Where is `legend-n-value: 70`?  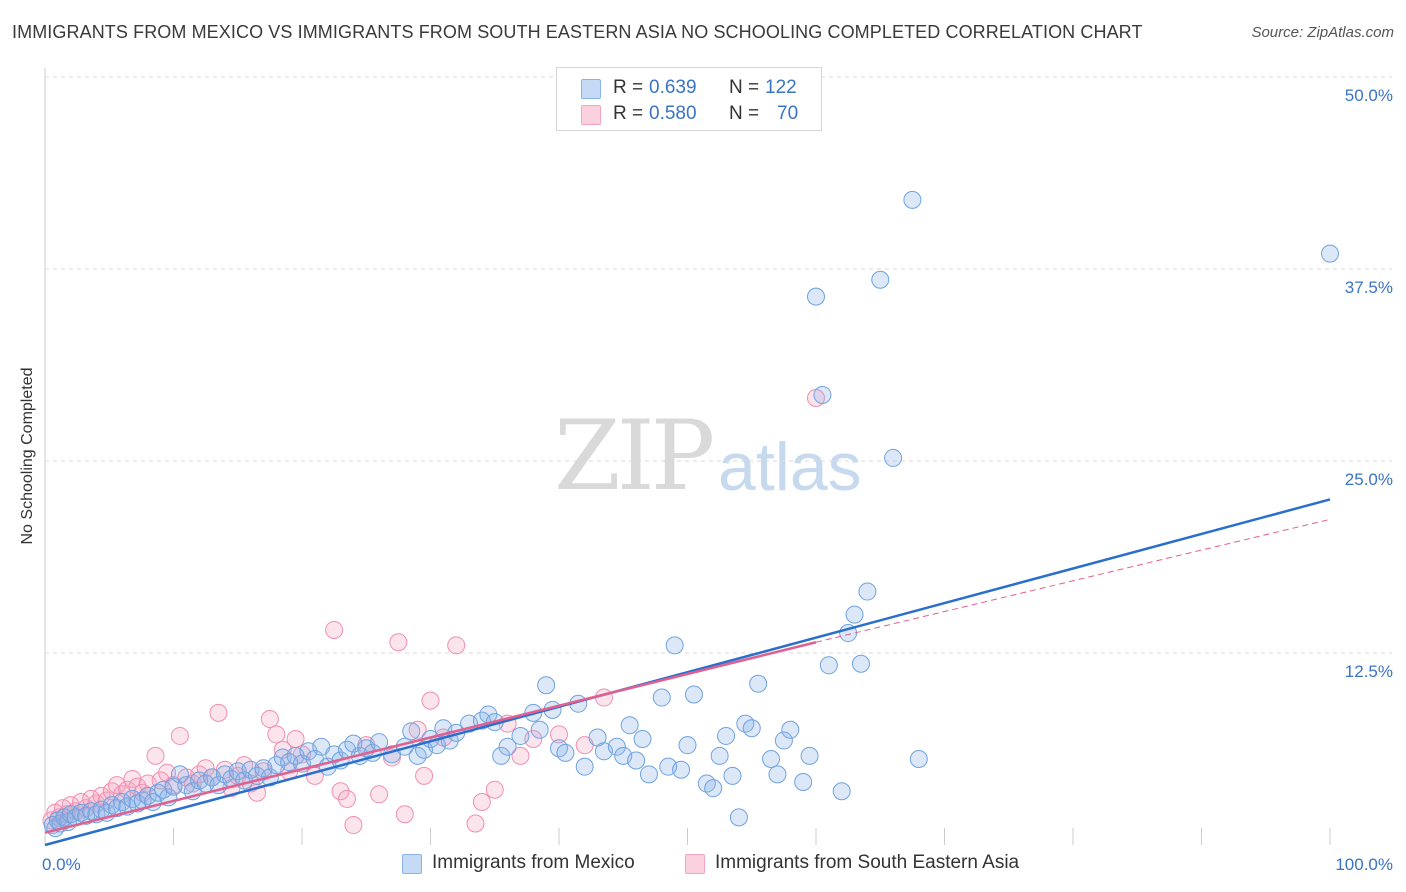 legend-n-value: 70 is located at coordinates (788, 113).